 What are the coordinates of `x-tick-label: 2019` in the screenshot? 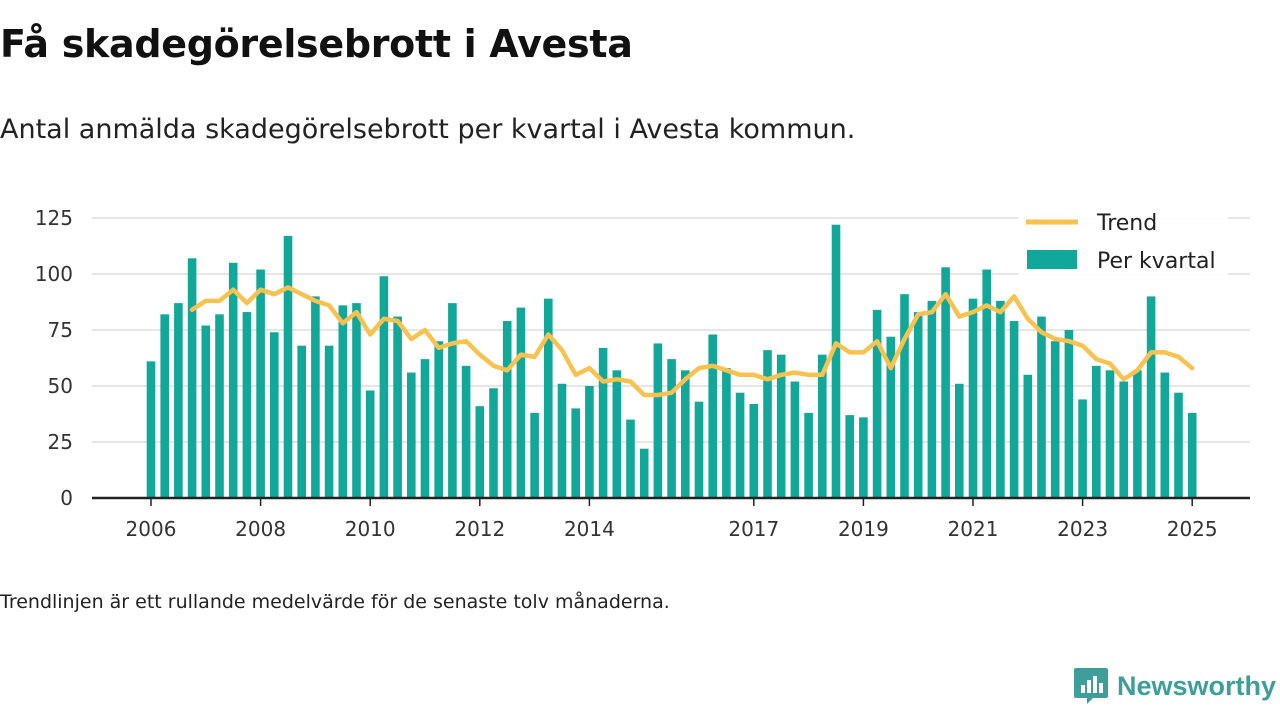 It's located at (863, 529).